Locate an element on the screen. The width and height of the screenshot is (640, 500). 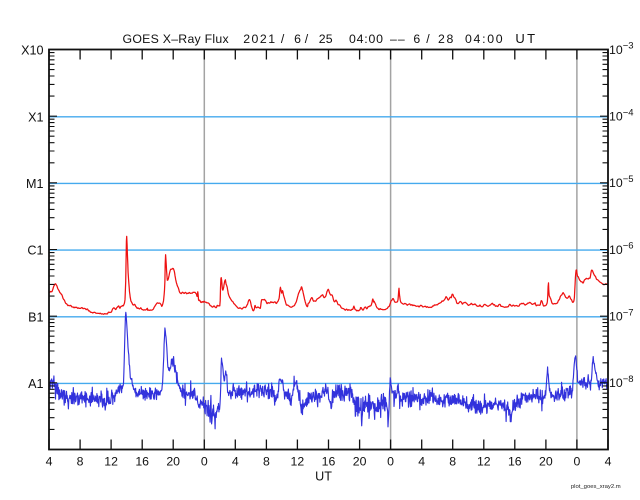
svg-text: M1 is located at coordinates (35, 184).